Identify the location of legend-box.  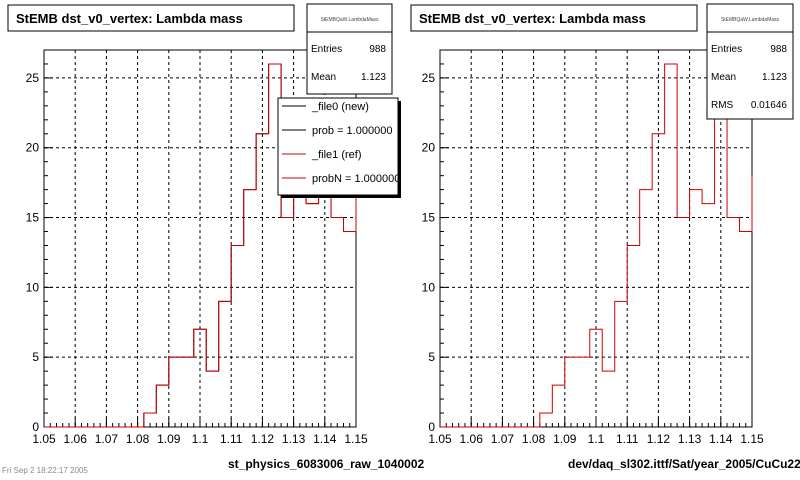
(338, 146).